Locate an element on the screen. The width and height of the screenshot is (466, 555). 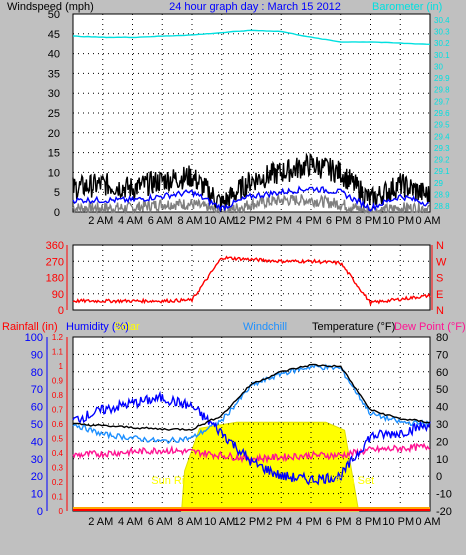
humidity-y-tick-label: 100 is located at coordinates (34, 338).